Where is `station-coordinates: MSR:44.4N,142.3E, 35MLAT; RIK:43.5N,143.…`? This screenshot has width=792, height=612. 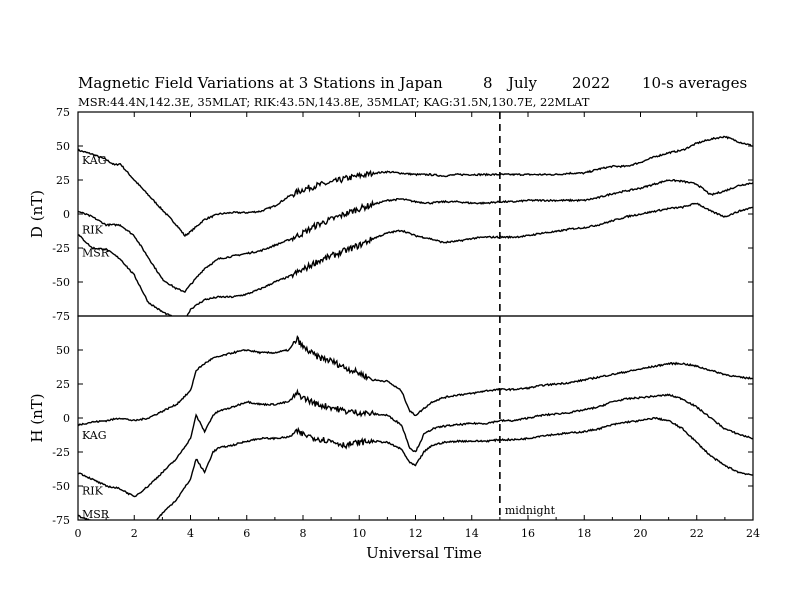 station-coordinates: MSR:44.4N,142.3E, 35MLAT; RIK:43.5N,143.… is located at coordinates (334, 102).